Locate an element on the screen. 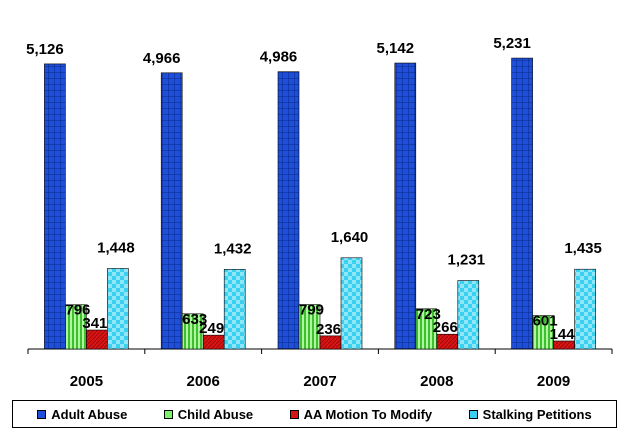  legend-label-adult-abuse: Adult Abuse is located at coordinates (89, 414).